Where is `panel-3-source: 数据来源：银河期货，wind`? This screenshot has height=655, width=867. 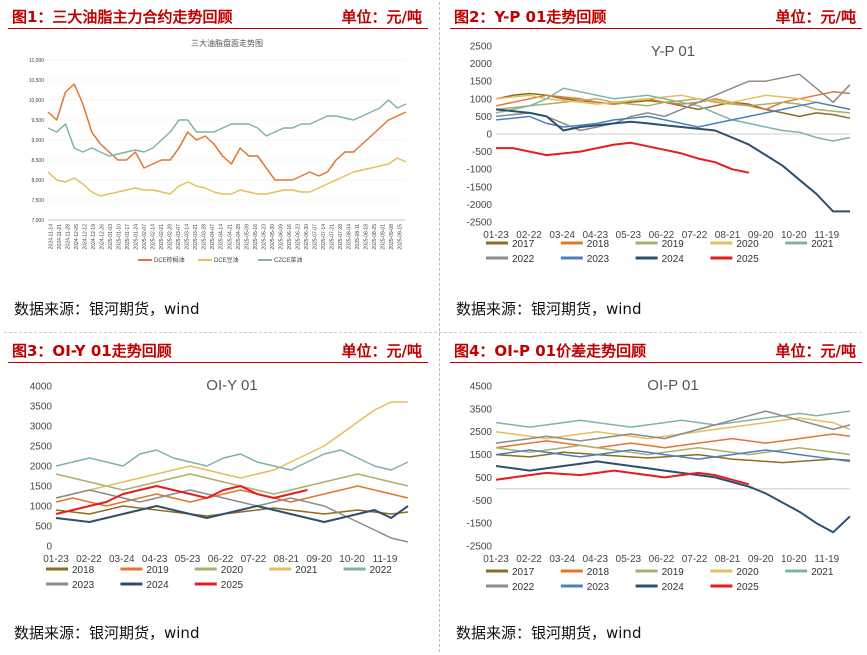 panel-3-source: 数据来源：银河期货，wind is located at coordinates (107, 633).